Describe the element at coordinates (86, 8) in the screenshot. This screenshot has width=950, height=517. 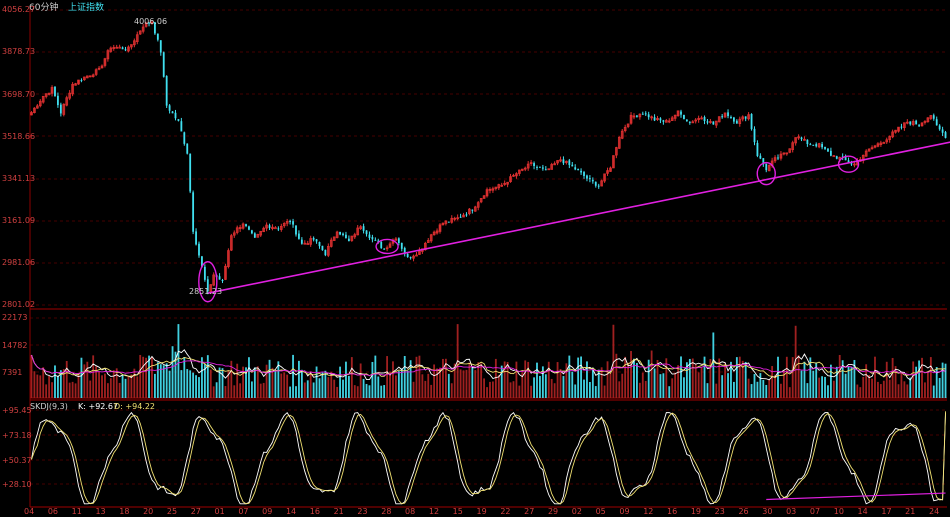
I see `symbol-label: 上证指数` at that location.